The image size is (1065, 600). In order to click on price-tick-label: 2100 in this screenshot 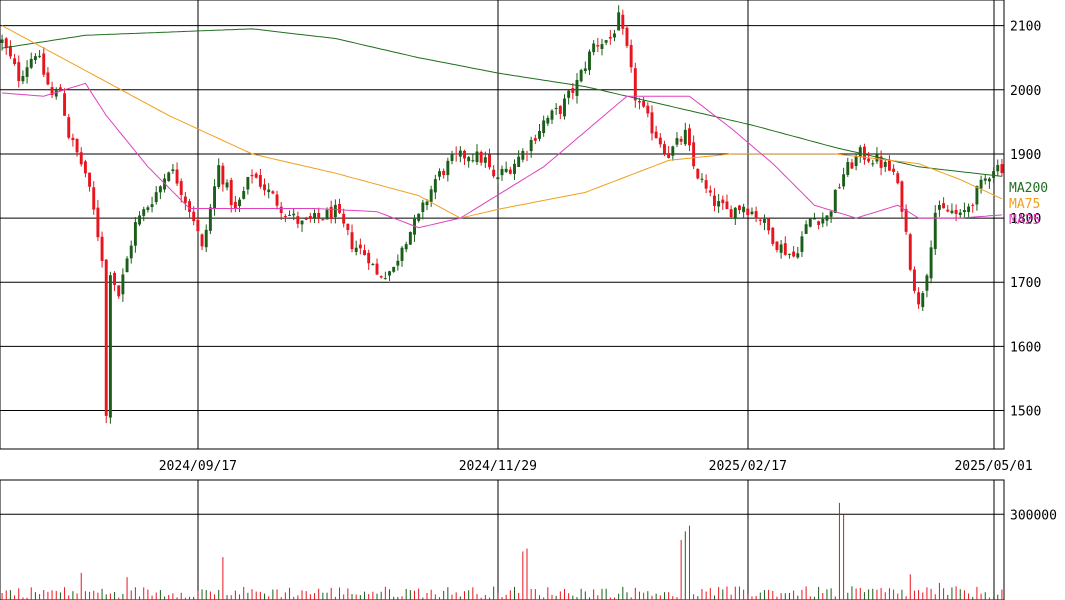, I will do `click(1025, 27)`.